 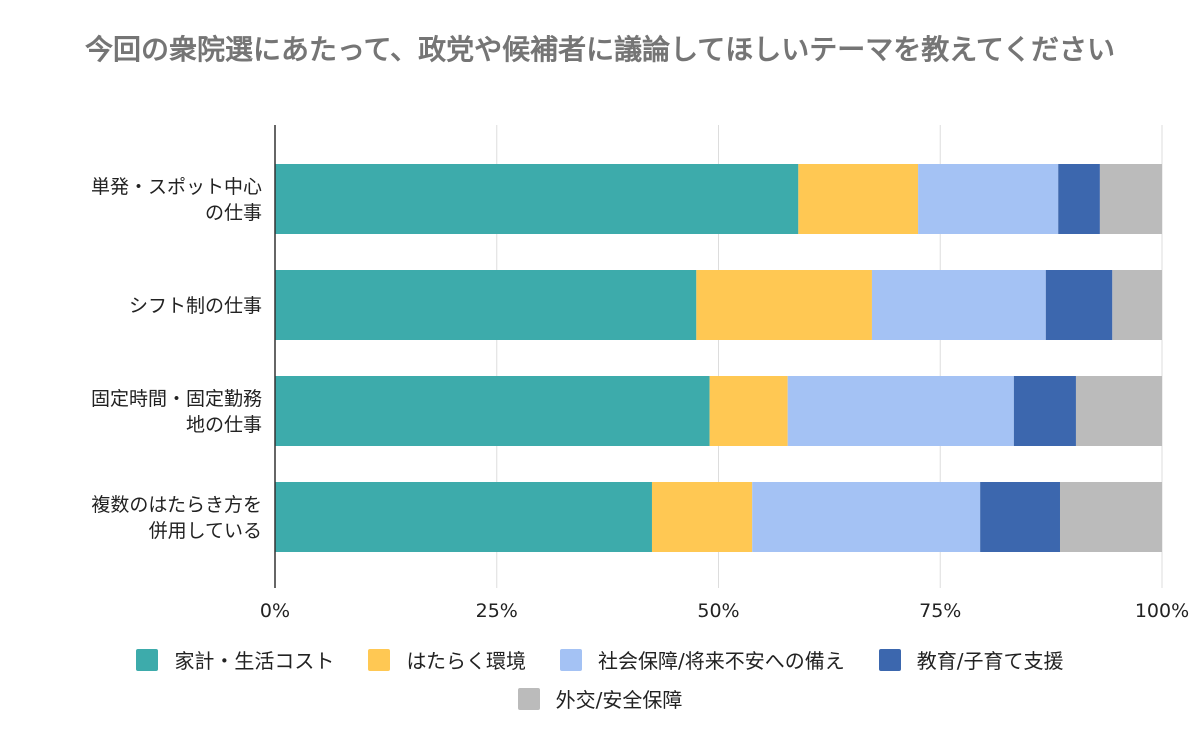 What do you see at coordinates (600, 49) in the screenshot?
I see `chart-title: 今回の衆院選にあたって、政党や候補者に議論してほしいテーマを教えてください` at bounding box center [600, 49].